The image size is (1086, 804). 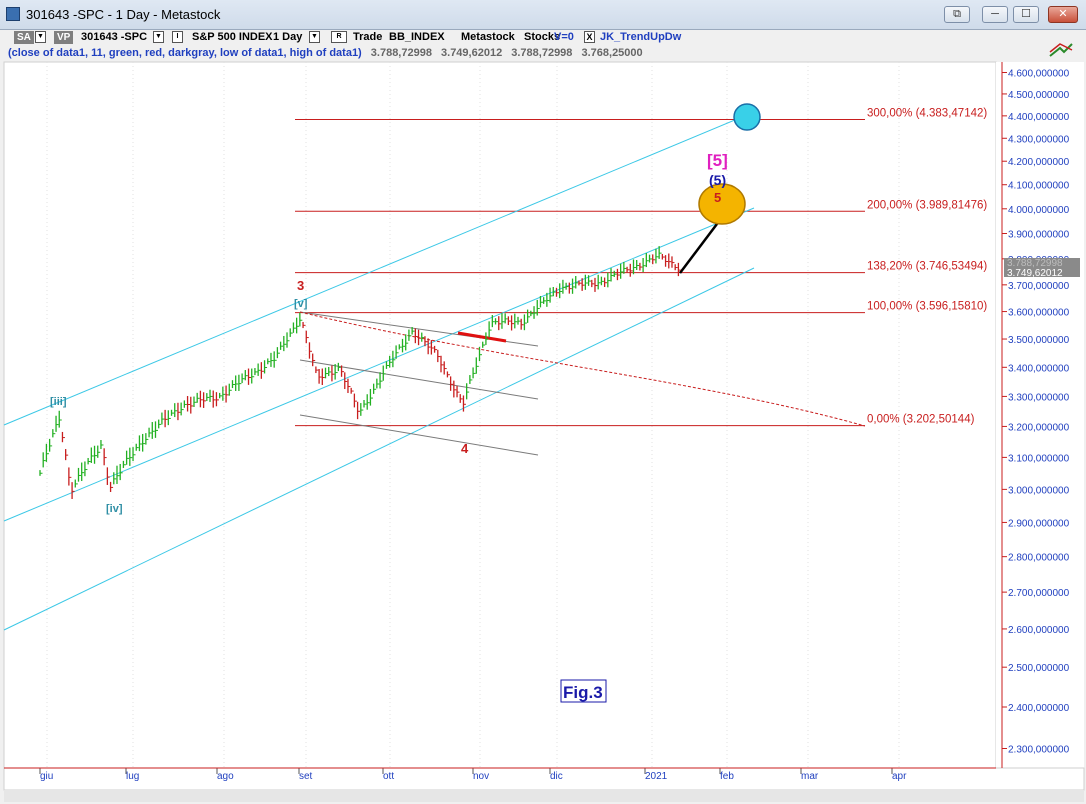 I want to click on price-tick-label: 2.700,000000, so click(x=1039, y=593).